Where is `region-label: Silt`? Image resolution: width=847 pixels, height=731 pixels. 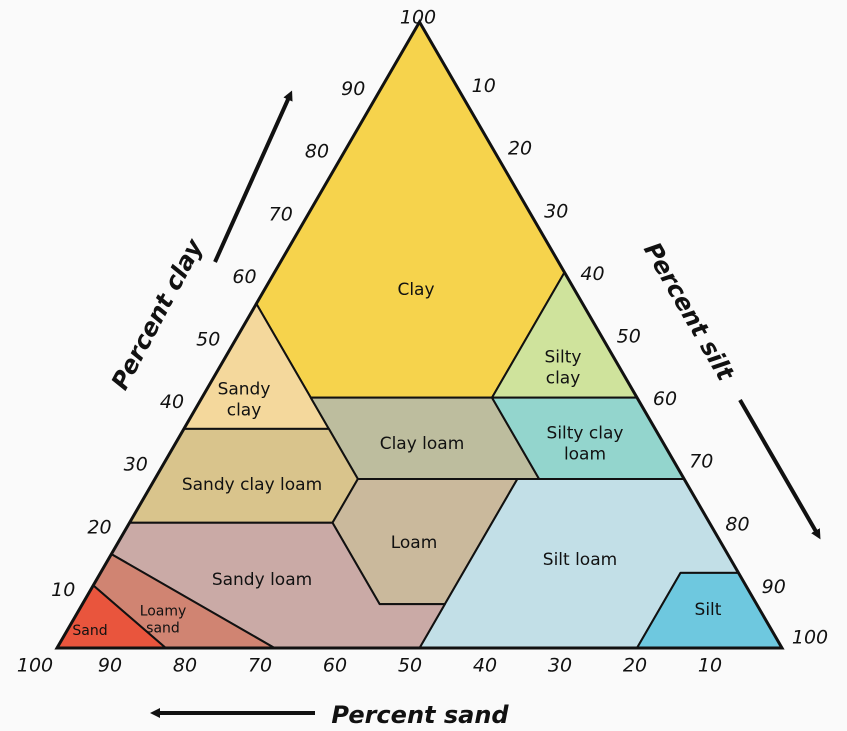
region-label: Silt is located at coordinates (708, 610).